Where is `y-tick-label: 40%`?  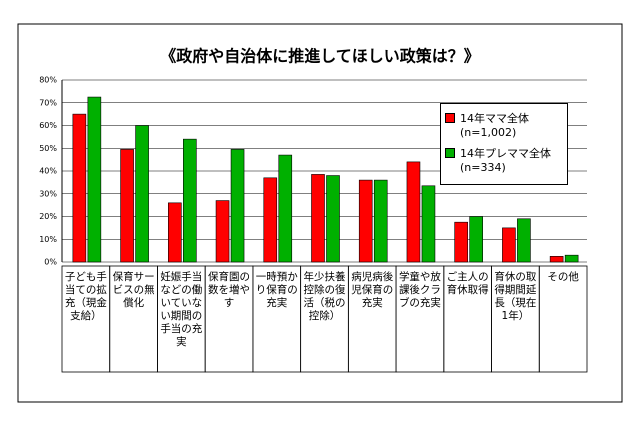
y-tick-label: 40% is located at coordinates (48, 171).